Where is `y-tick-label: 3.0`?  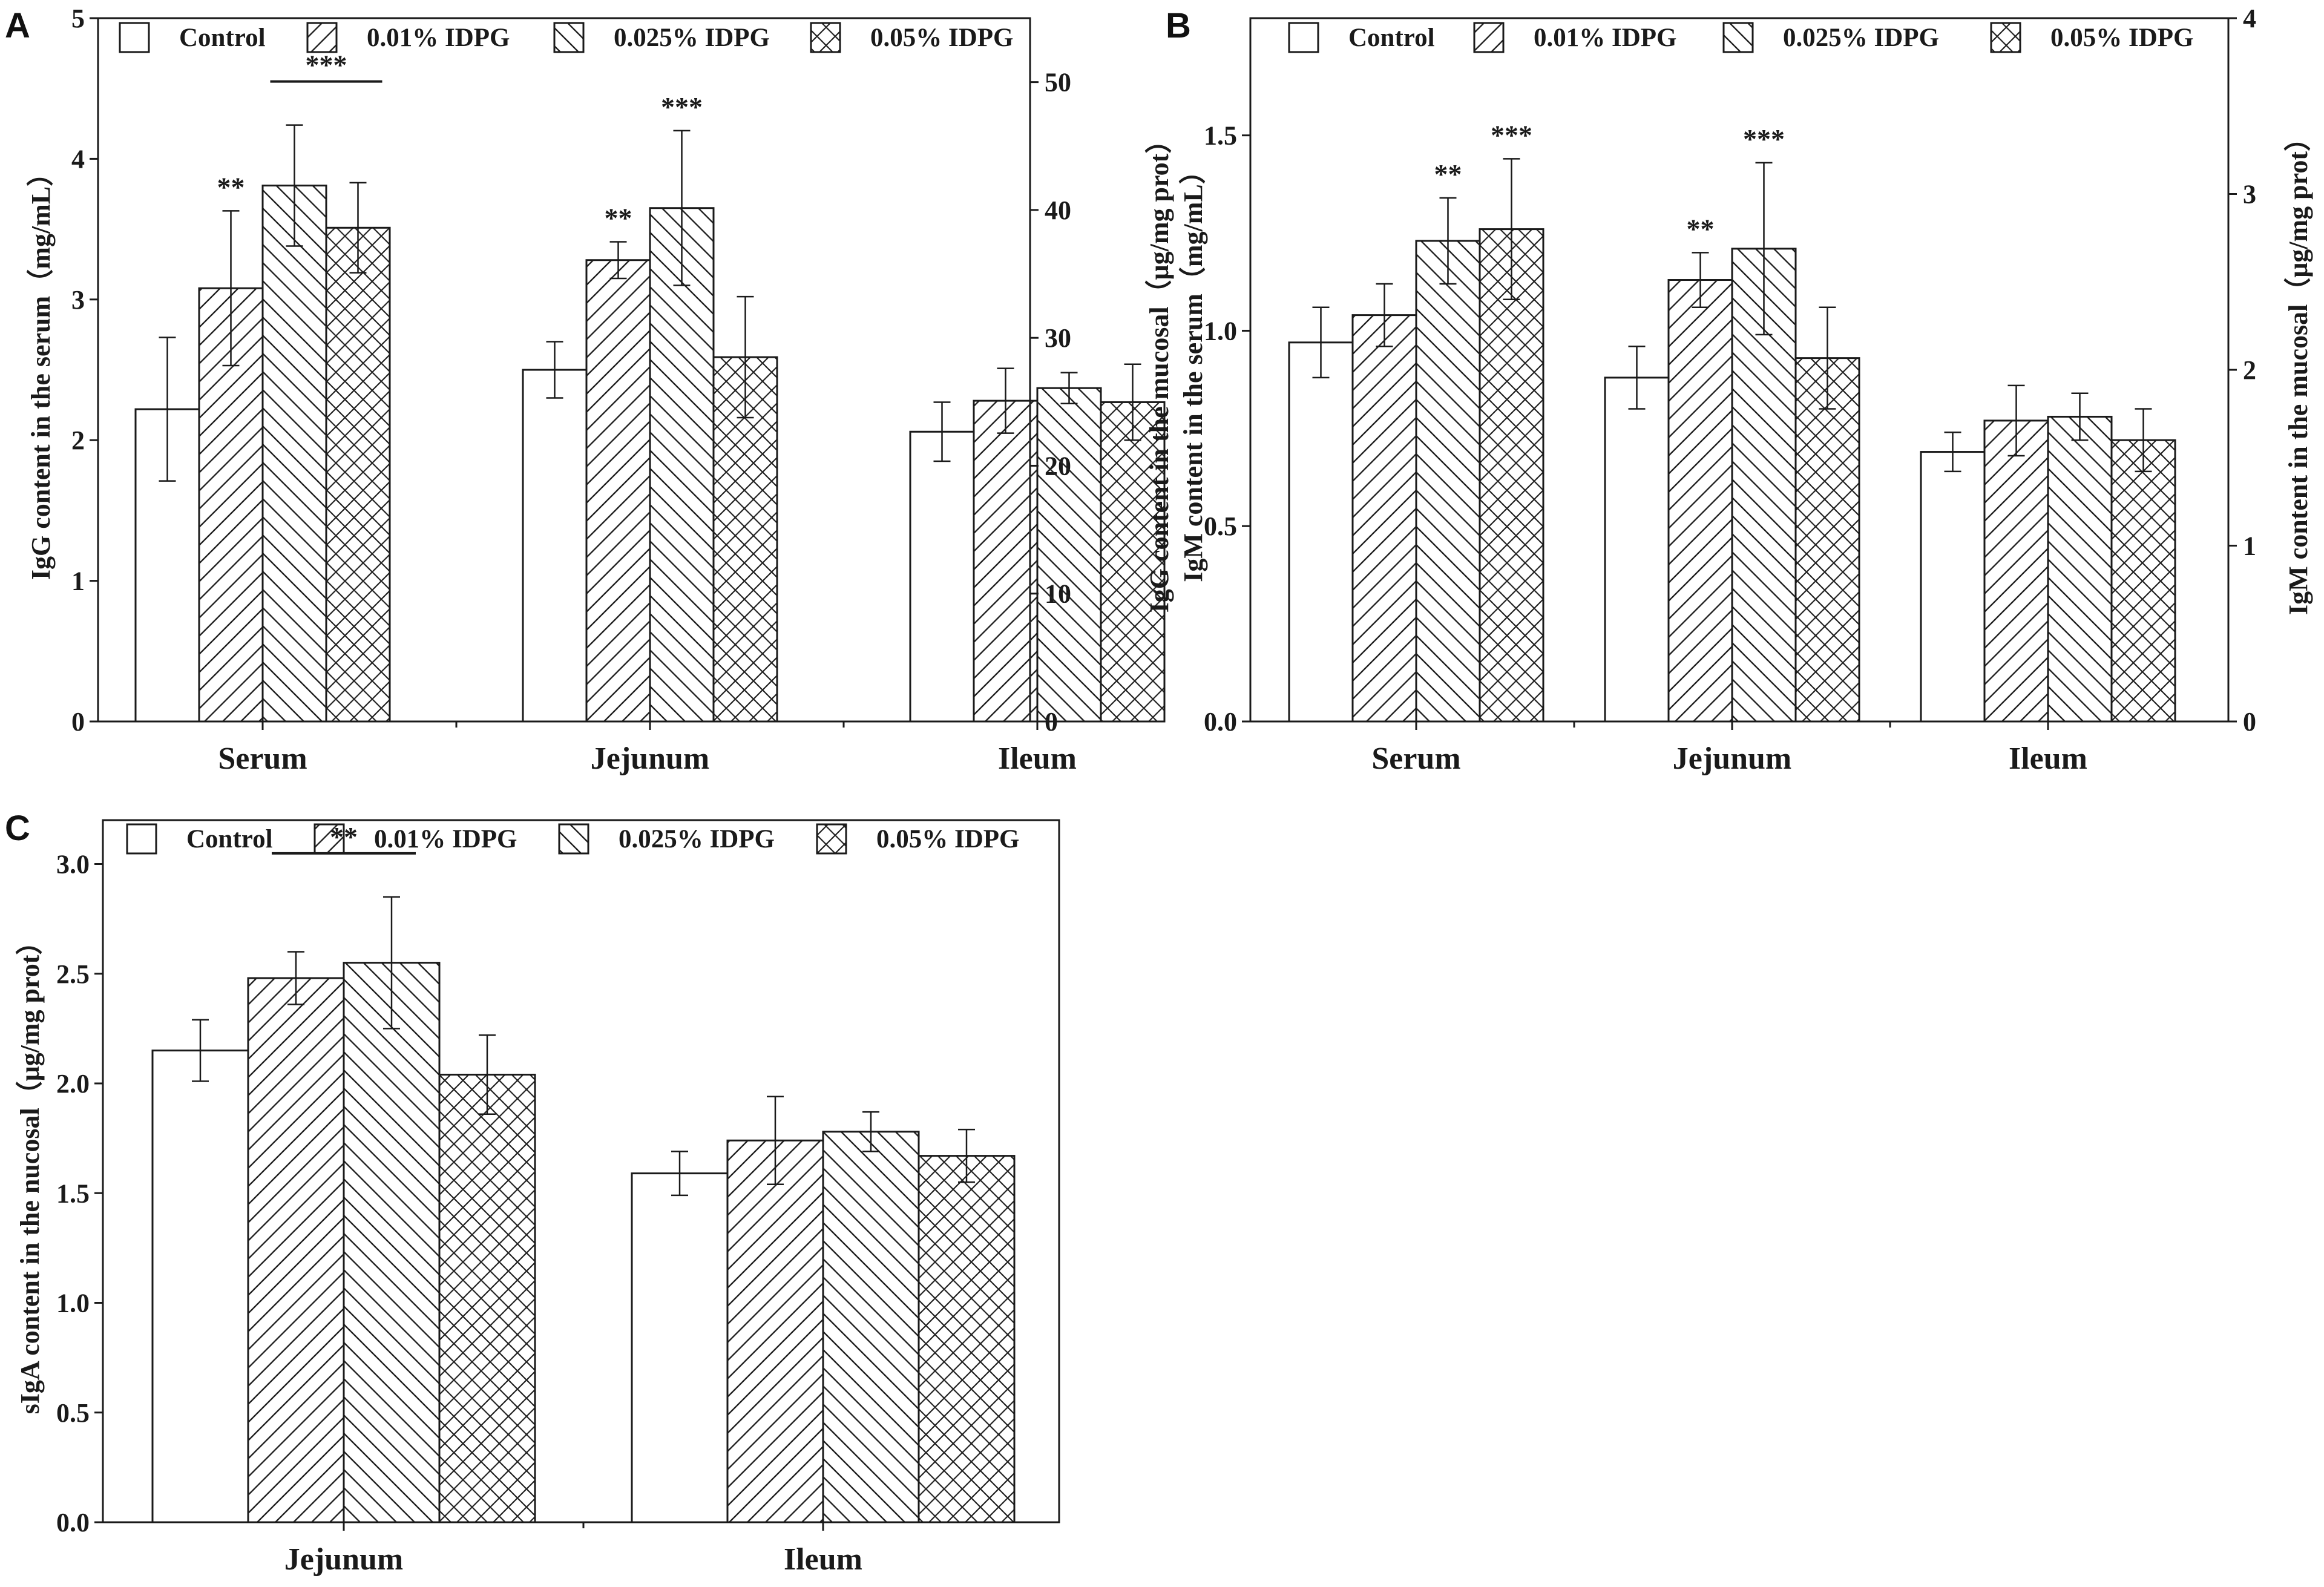 y-tick-label: 3.0 is located at coordinates (73, 864).